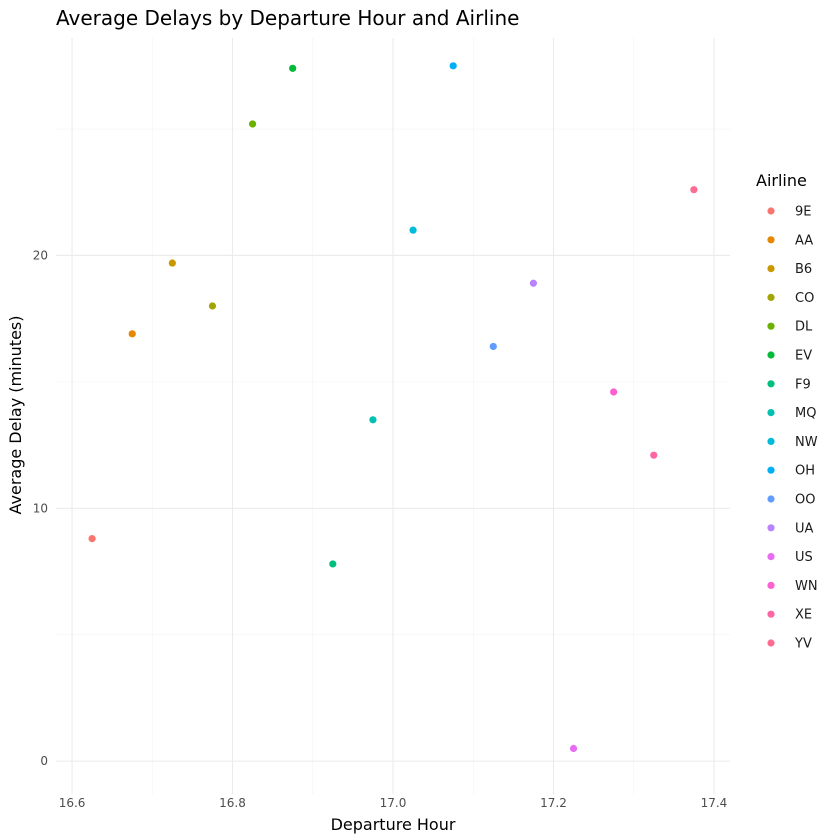 This screenshot has width=840, height=840. I want to click on legend-label: OO, so click(805, 500).